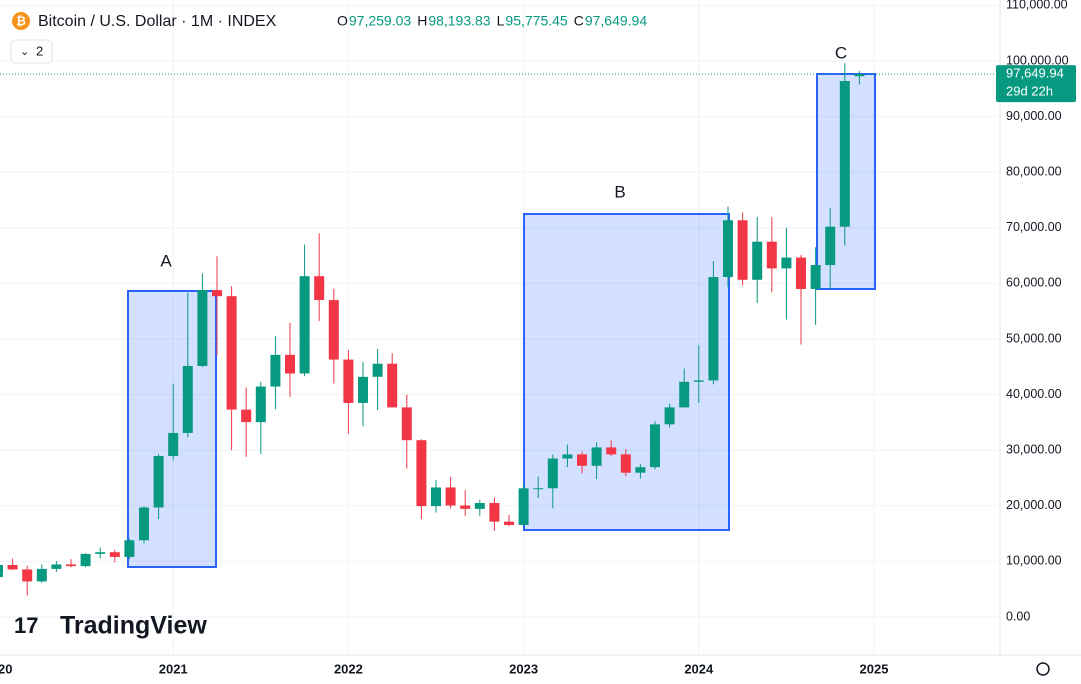 The width and height of the screenshot is (1081, 684). I want to click on y-tick-label: 70,000.00, so click(1034, 227).